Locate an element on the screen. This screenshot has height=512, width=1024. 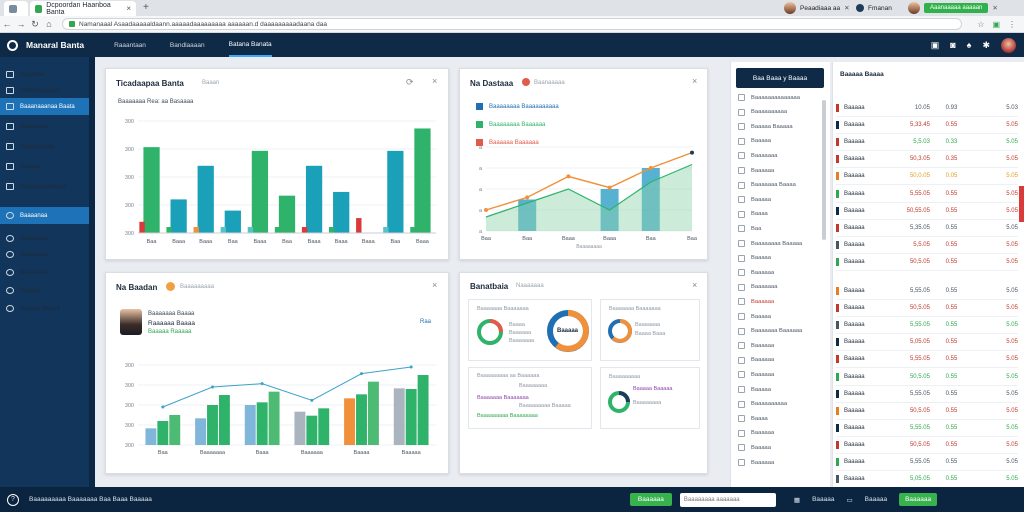
camera-icon: ◙ is located at coordinates (953, 45).